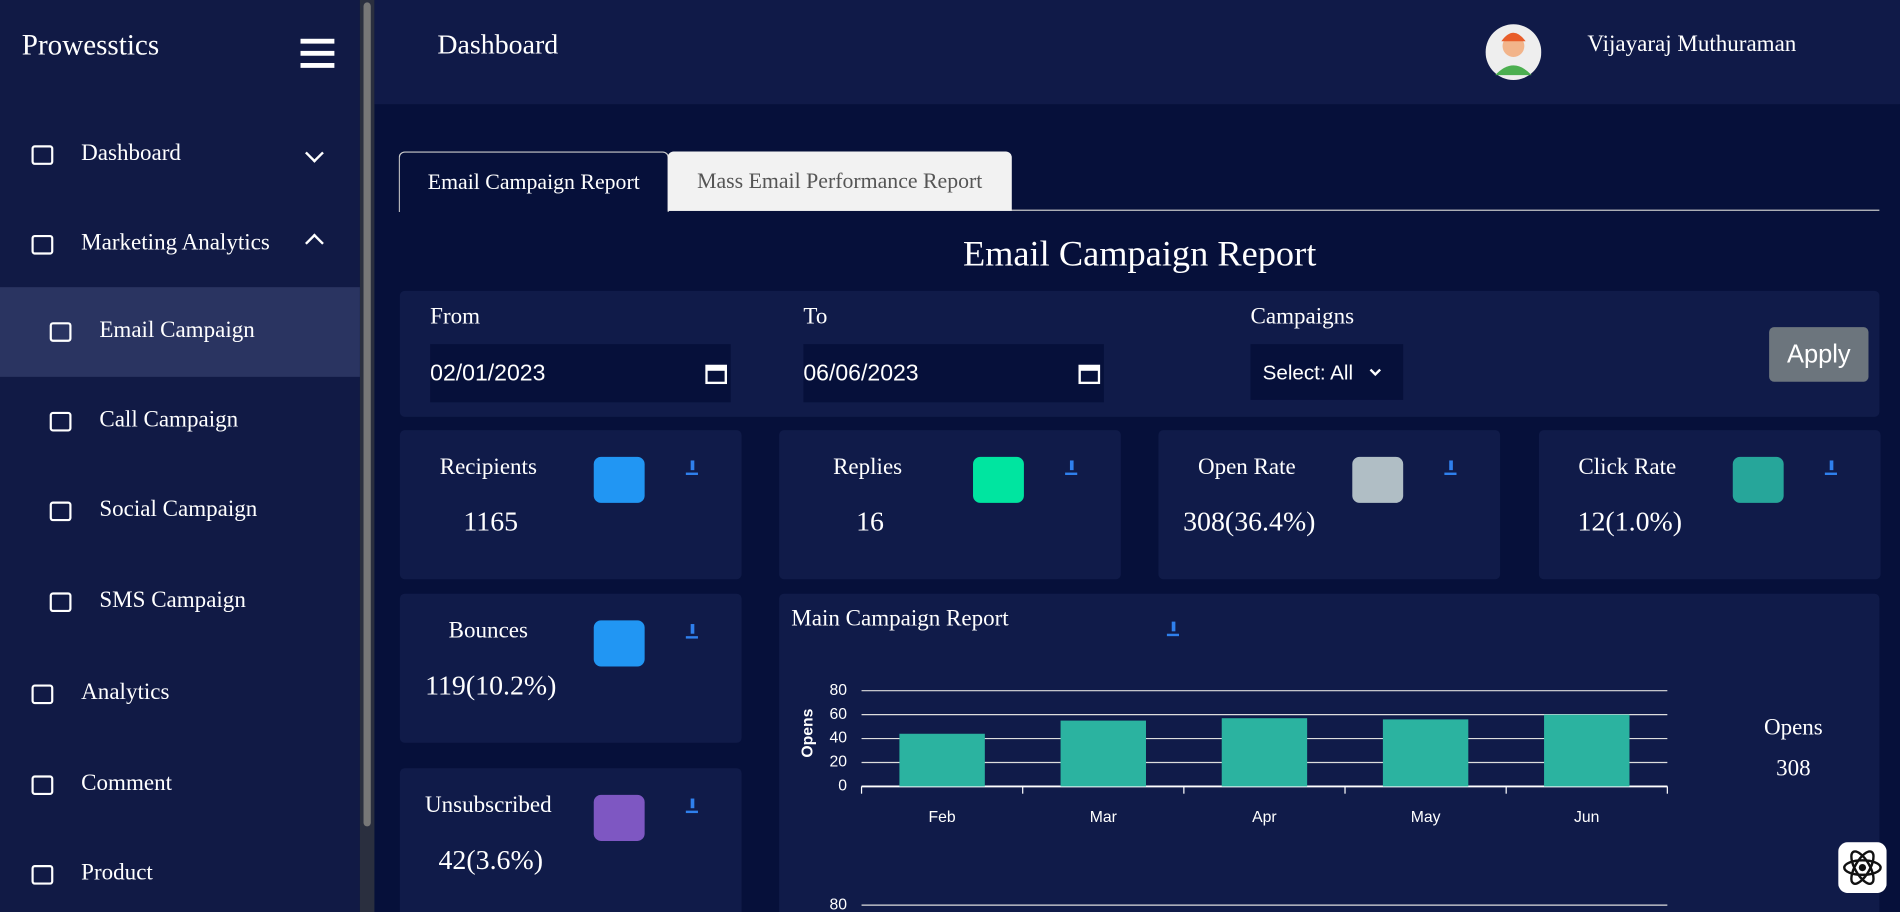 This screenshot has width=1900, height=912. Describe the element at coordinates (1426, 817) in the screenshot. I see `x-tick-label: May` at that location.